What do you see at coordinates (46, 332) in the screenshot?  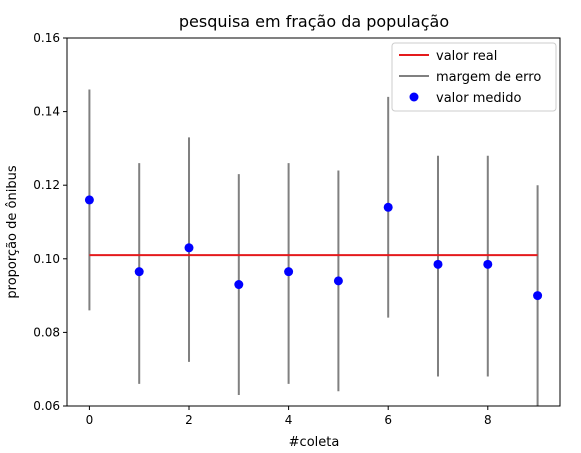 I see `y-tick-label: 0.08` at bounding box center [46, 332].